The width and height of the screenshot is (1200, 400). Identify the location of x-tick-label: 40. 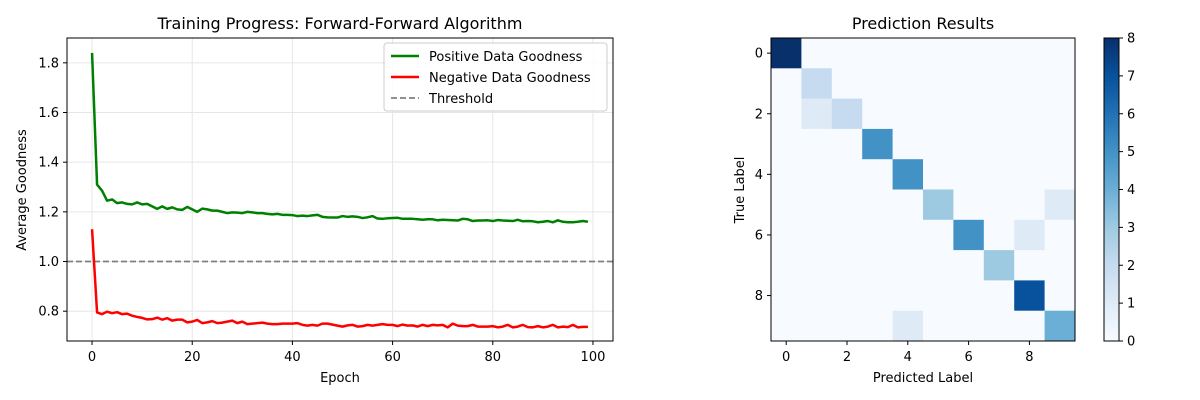
(292, 357).